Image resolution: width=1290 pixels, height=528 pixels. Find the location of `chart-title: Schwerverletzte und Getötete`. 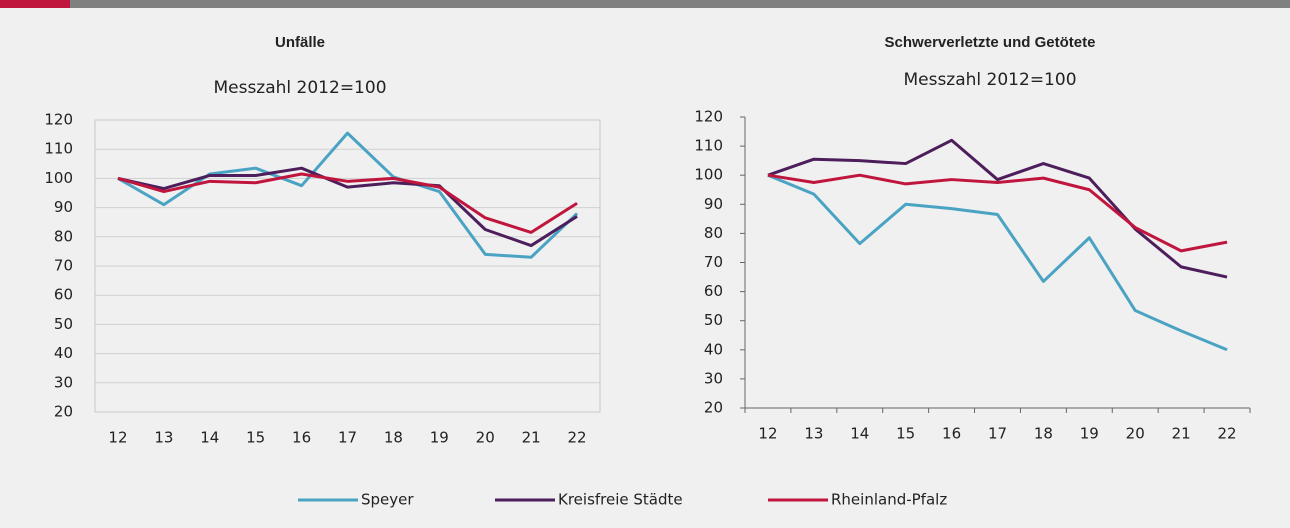

chart-title: Schwerverletzte und Getötete is located at coordinates (990, 42).